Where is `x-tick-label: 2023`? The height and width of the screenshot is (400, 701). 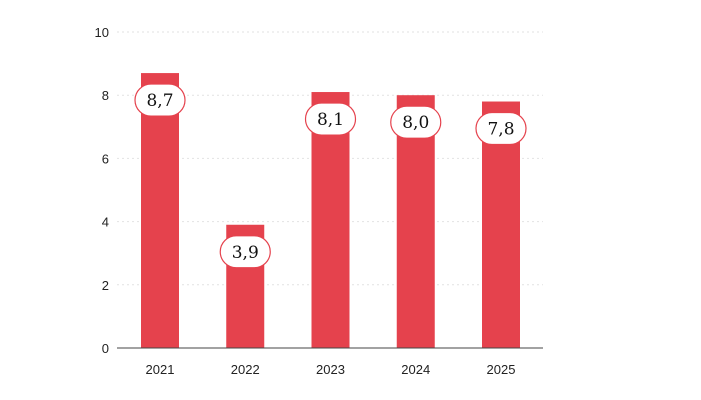
x-tick-label: 2023 is located at coordinates (330, 369).